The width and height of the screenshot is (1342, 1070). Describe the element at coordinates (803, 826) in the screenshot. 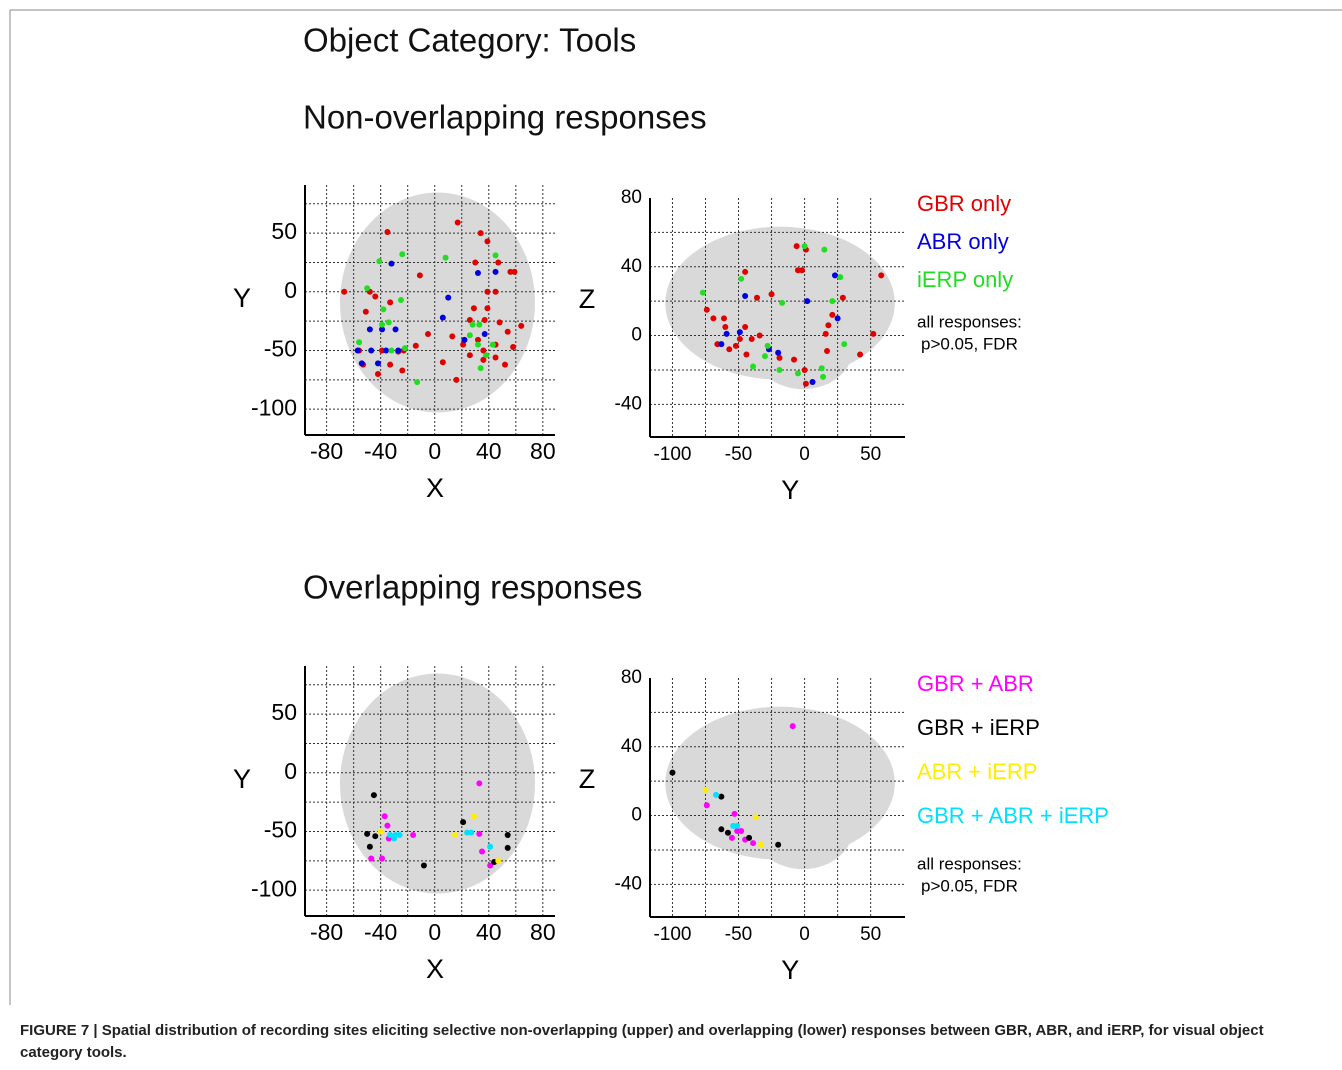

I see `brainstem-outline` at that location.